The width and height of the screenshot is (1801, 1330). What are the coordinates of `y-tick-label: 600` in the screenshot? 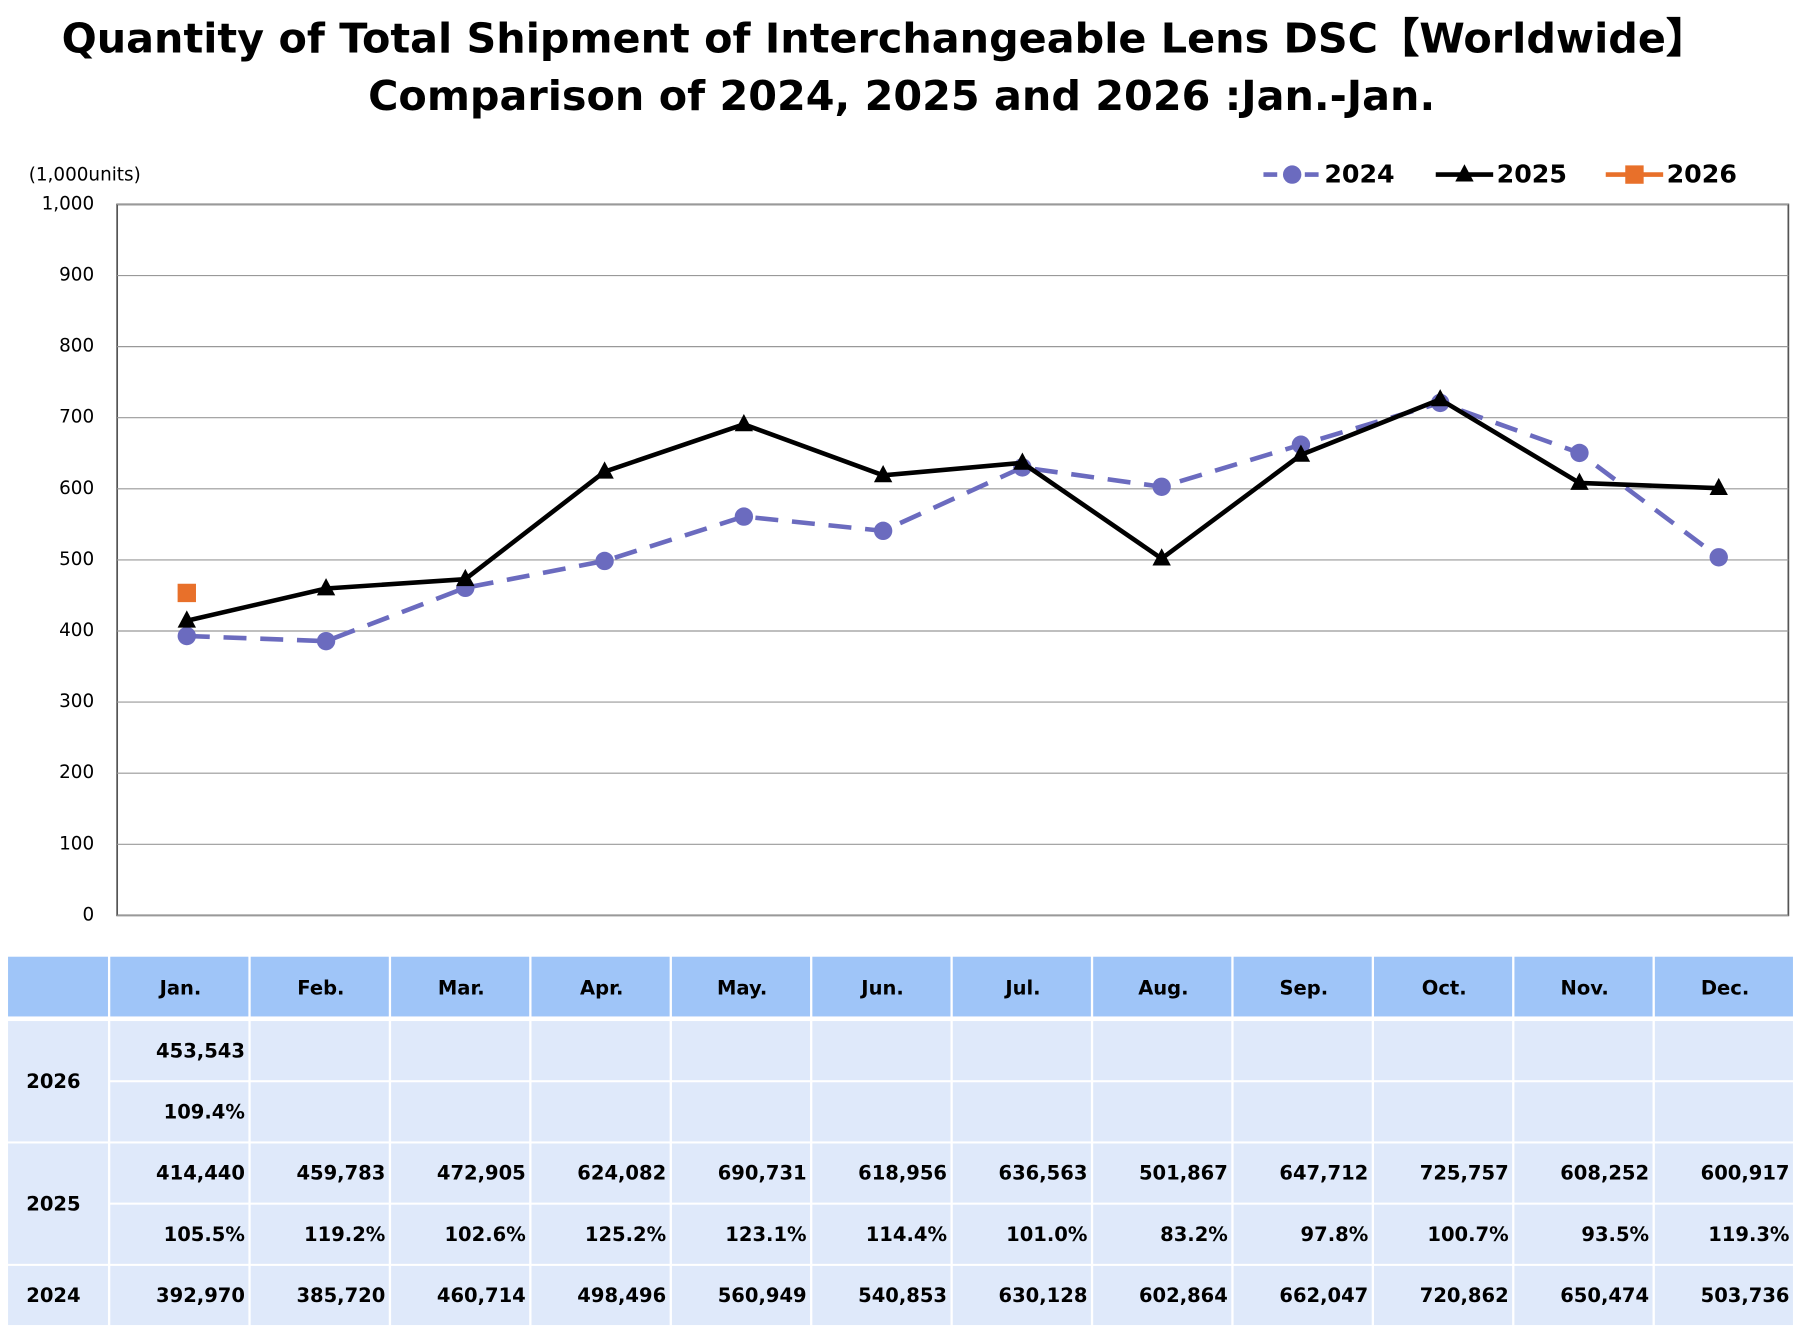 It's located at (76, 488).